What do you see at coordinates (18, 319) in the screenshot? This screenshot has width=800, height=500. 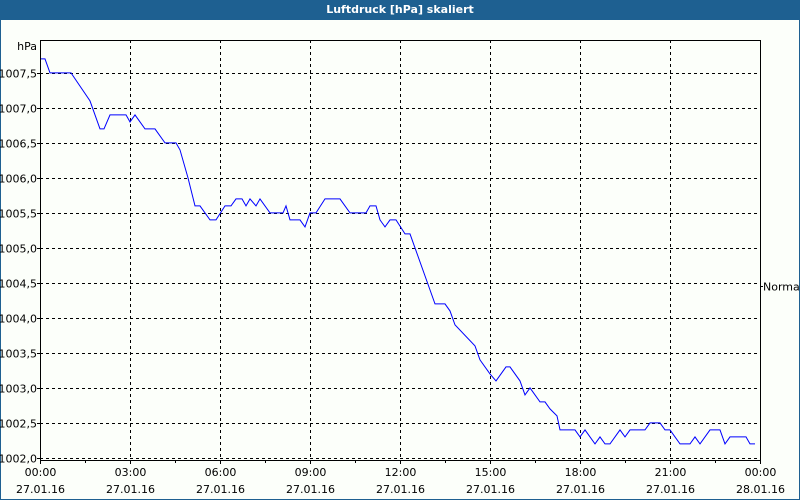 I see `y-tick-label: 1004,0` at bounding box center [18, 319].